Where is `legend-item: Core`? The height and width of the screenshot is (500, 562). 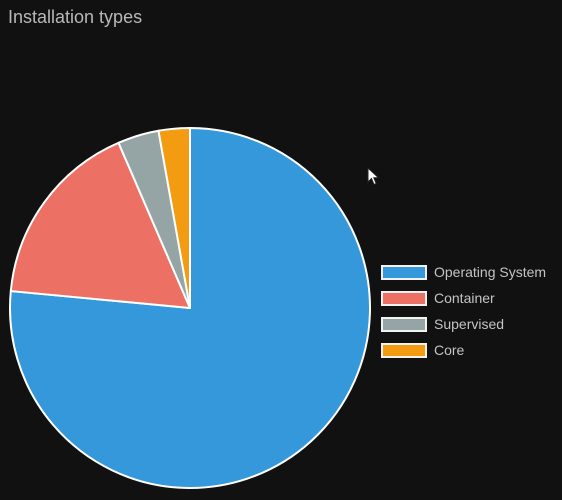
legend-item: Core is located at coordinates (463, 350).